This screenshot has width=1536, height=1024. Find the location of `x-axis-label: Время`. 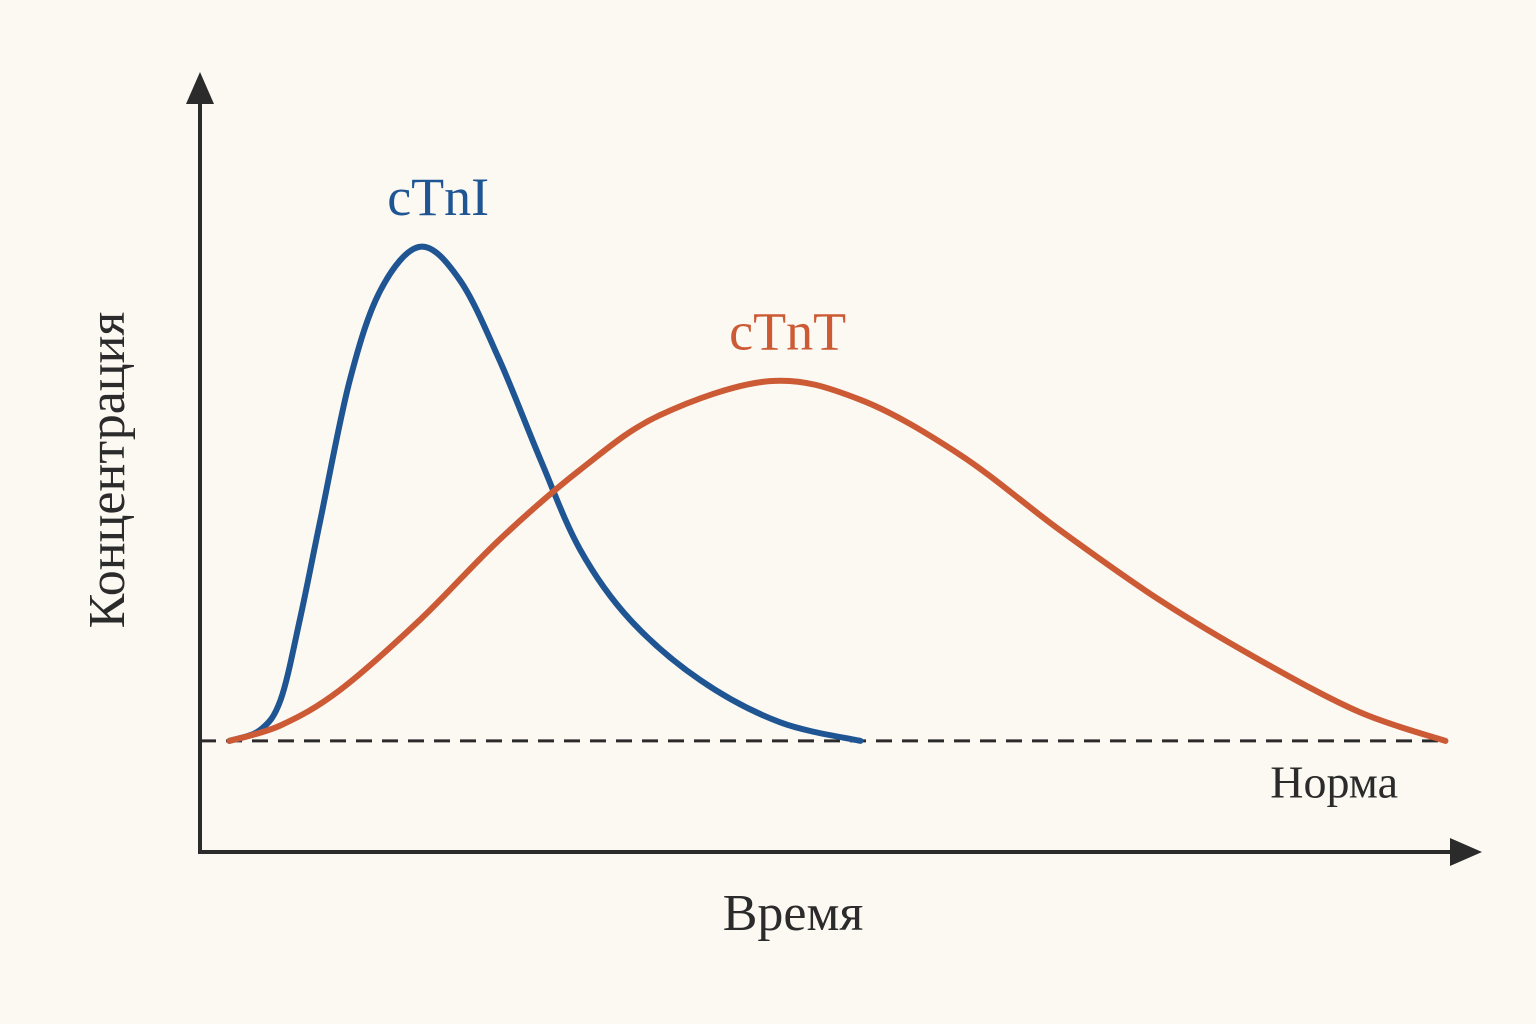

x-axis-label: Время is located at coordinates (793, 913).